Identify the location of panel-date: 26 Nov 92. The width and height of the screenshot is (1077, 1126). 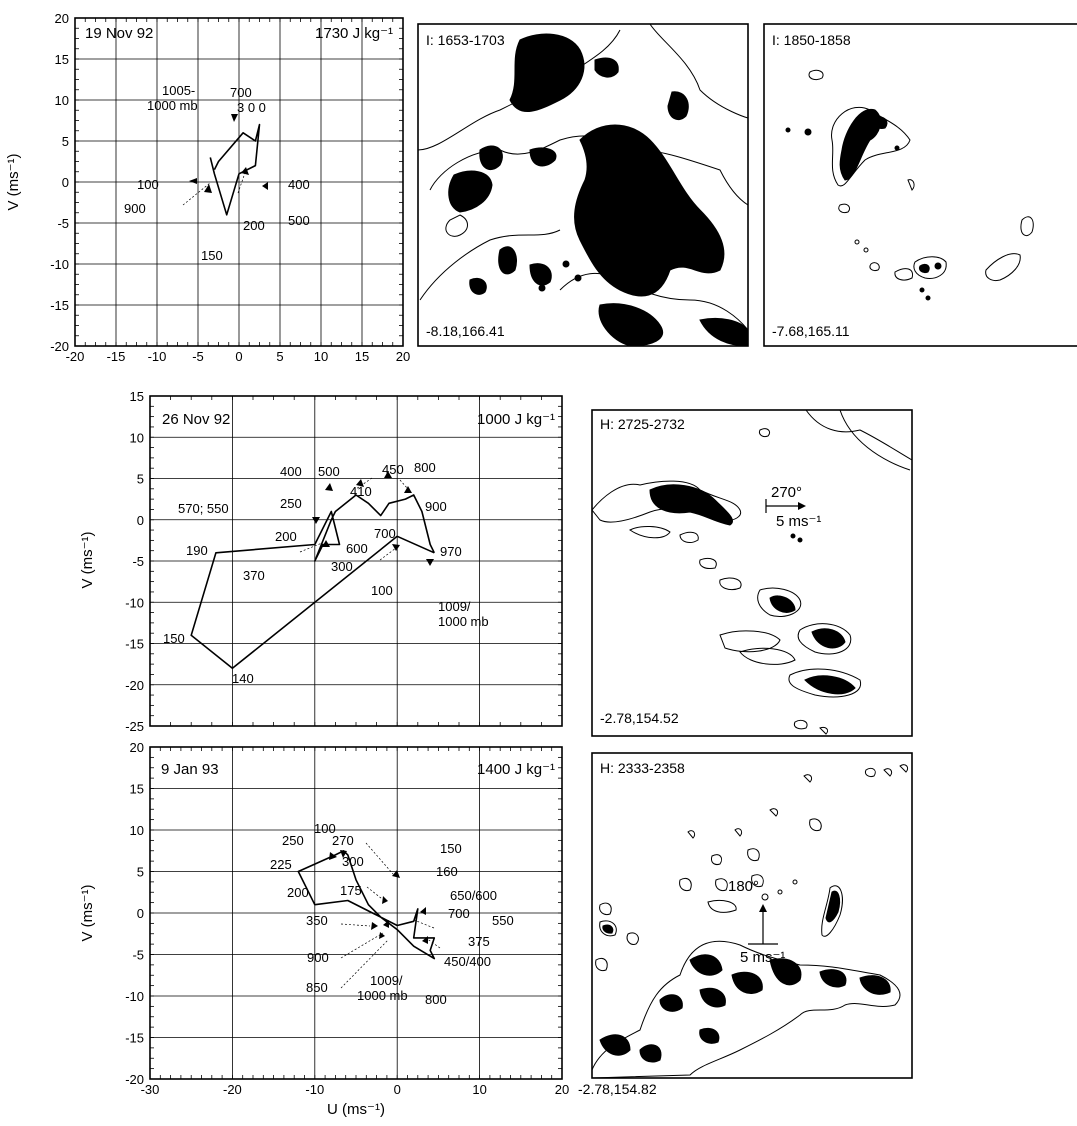
(196, 419).